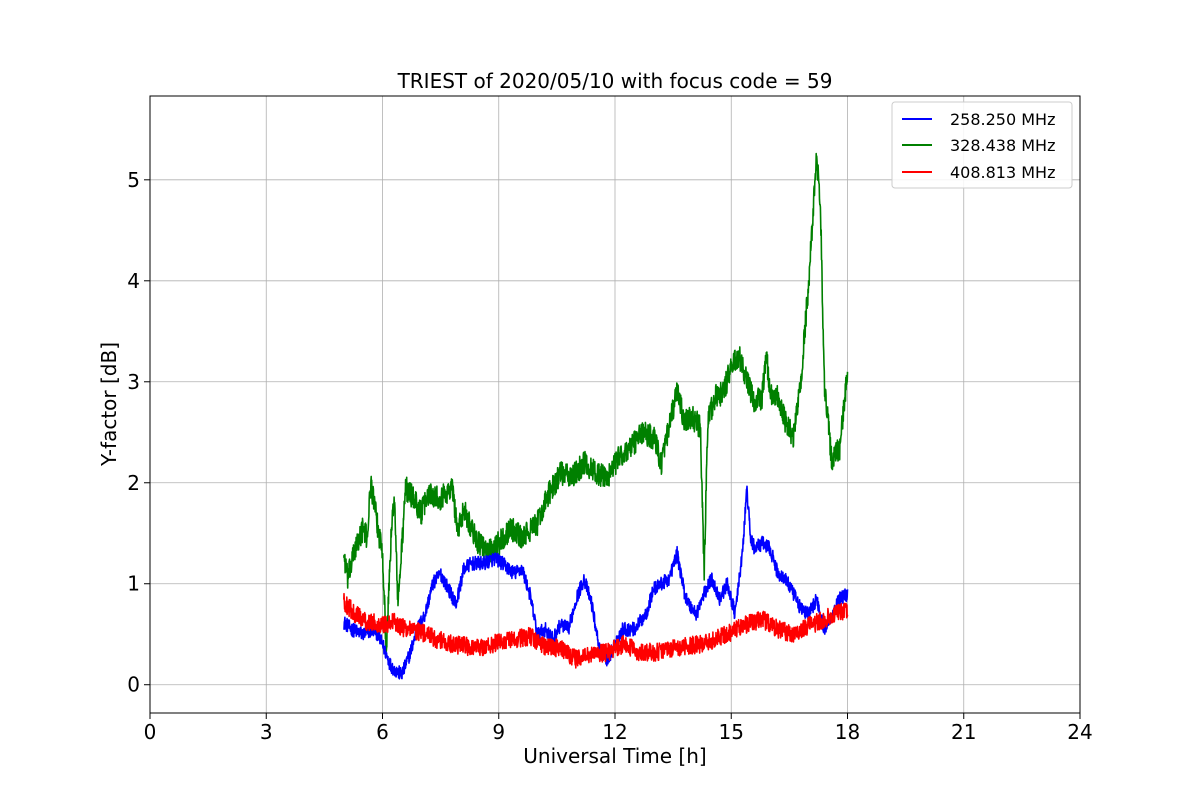 The image size is (1200, 805). What do you see at coordinates (1002, 172) in the screenshot?
I see `legend-label-408: 408.813 MHz` at bounding box center [1002, 172].